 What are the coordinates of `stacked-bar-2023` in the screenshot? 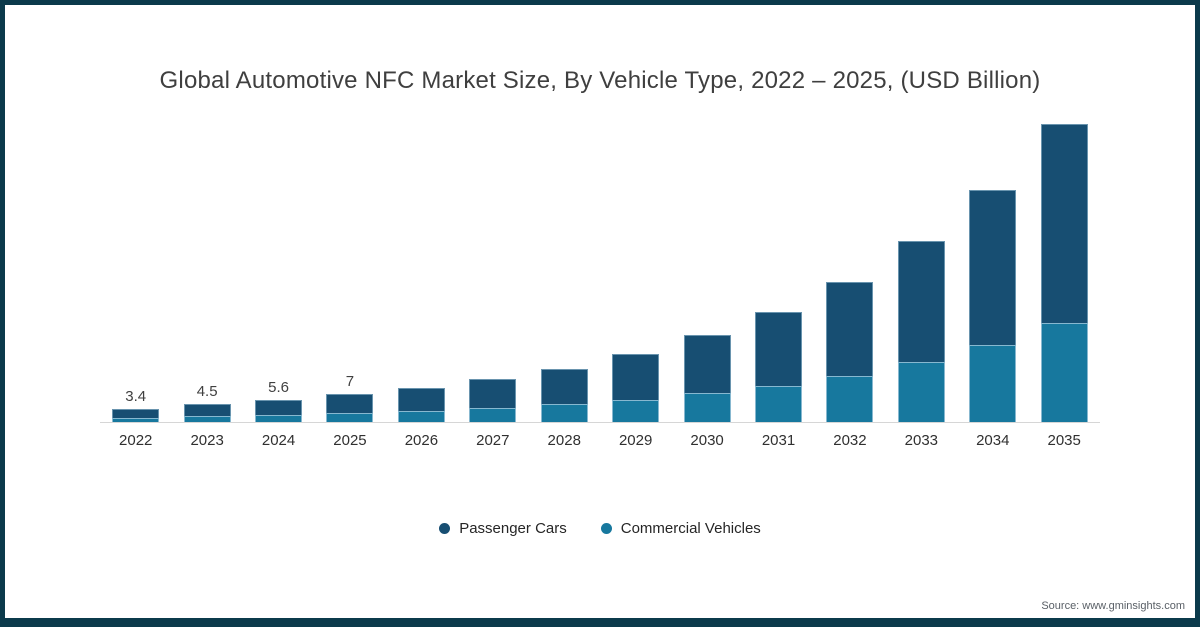 It's located at (207, 413).